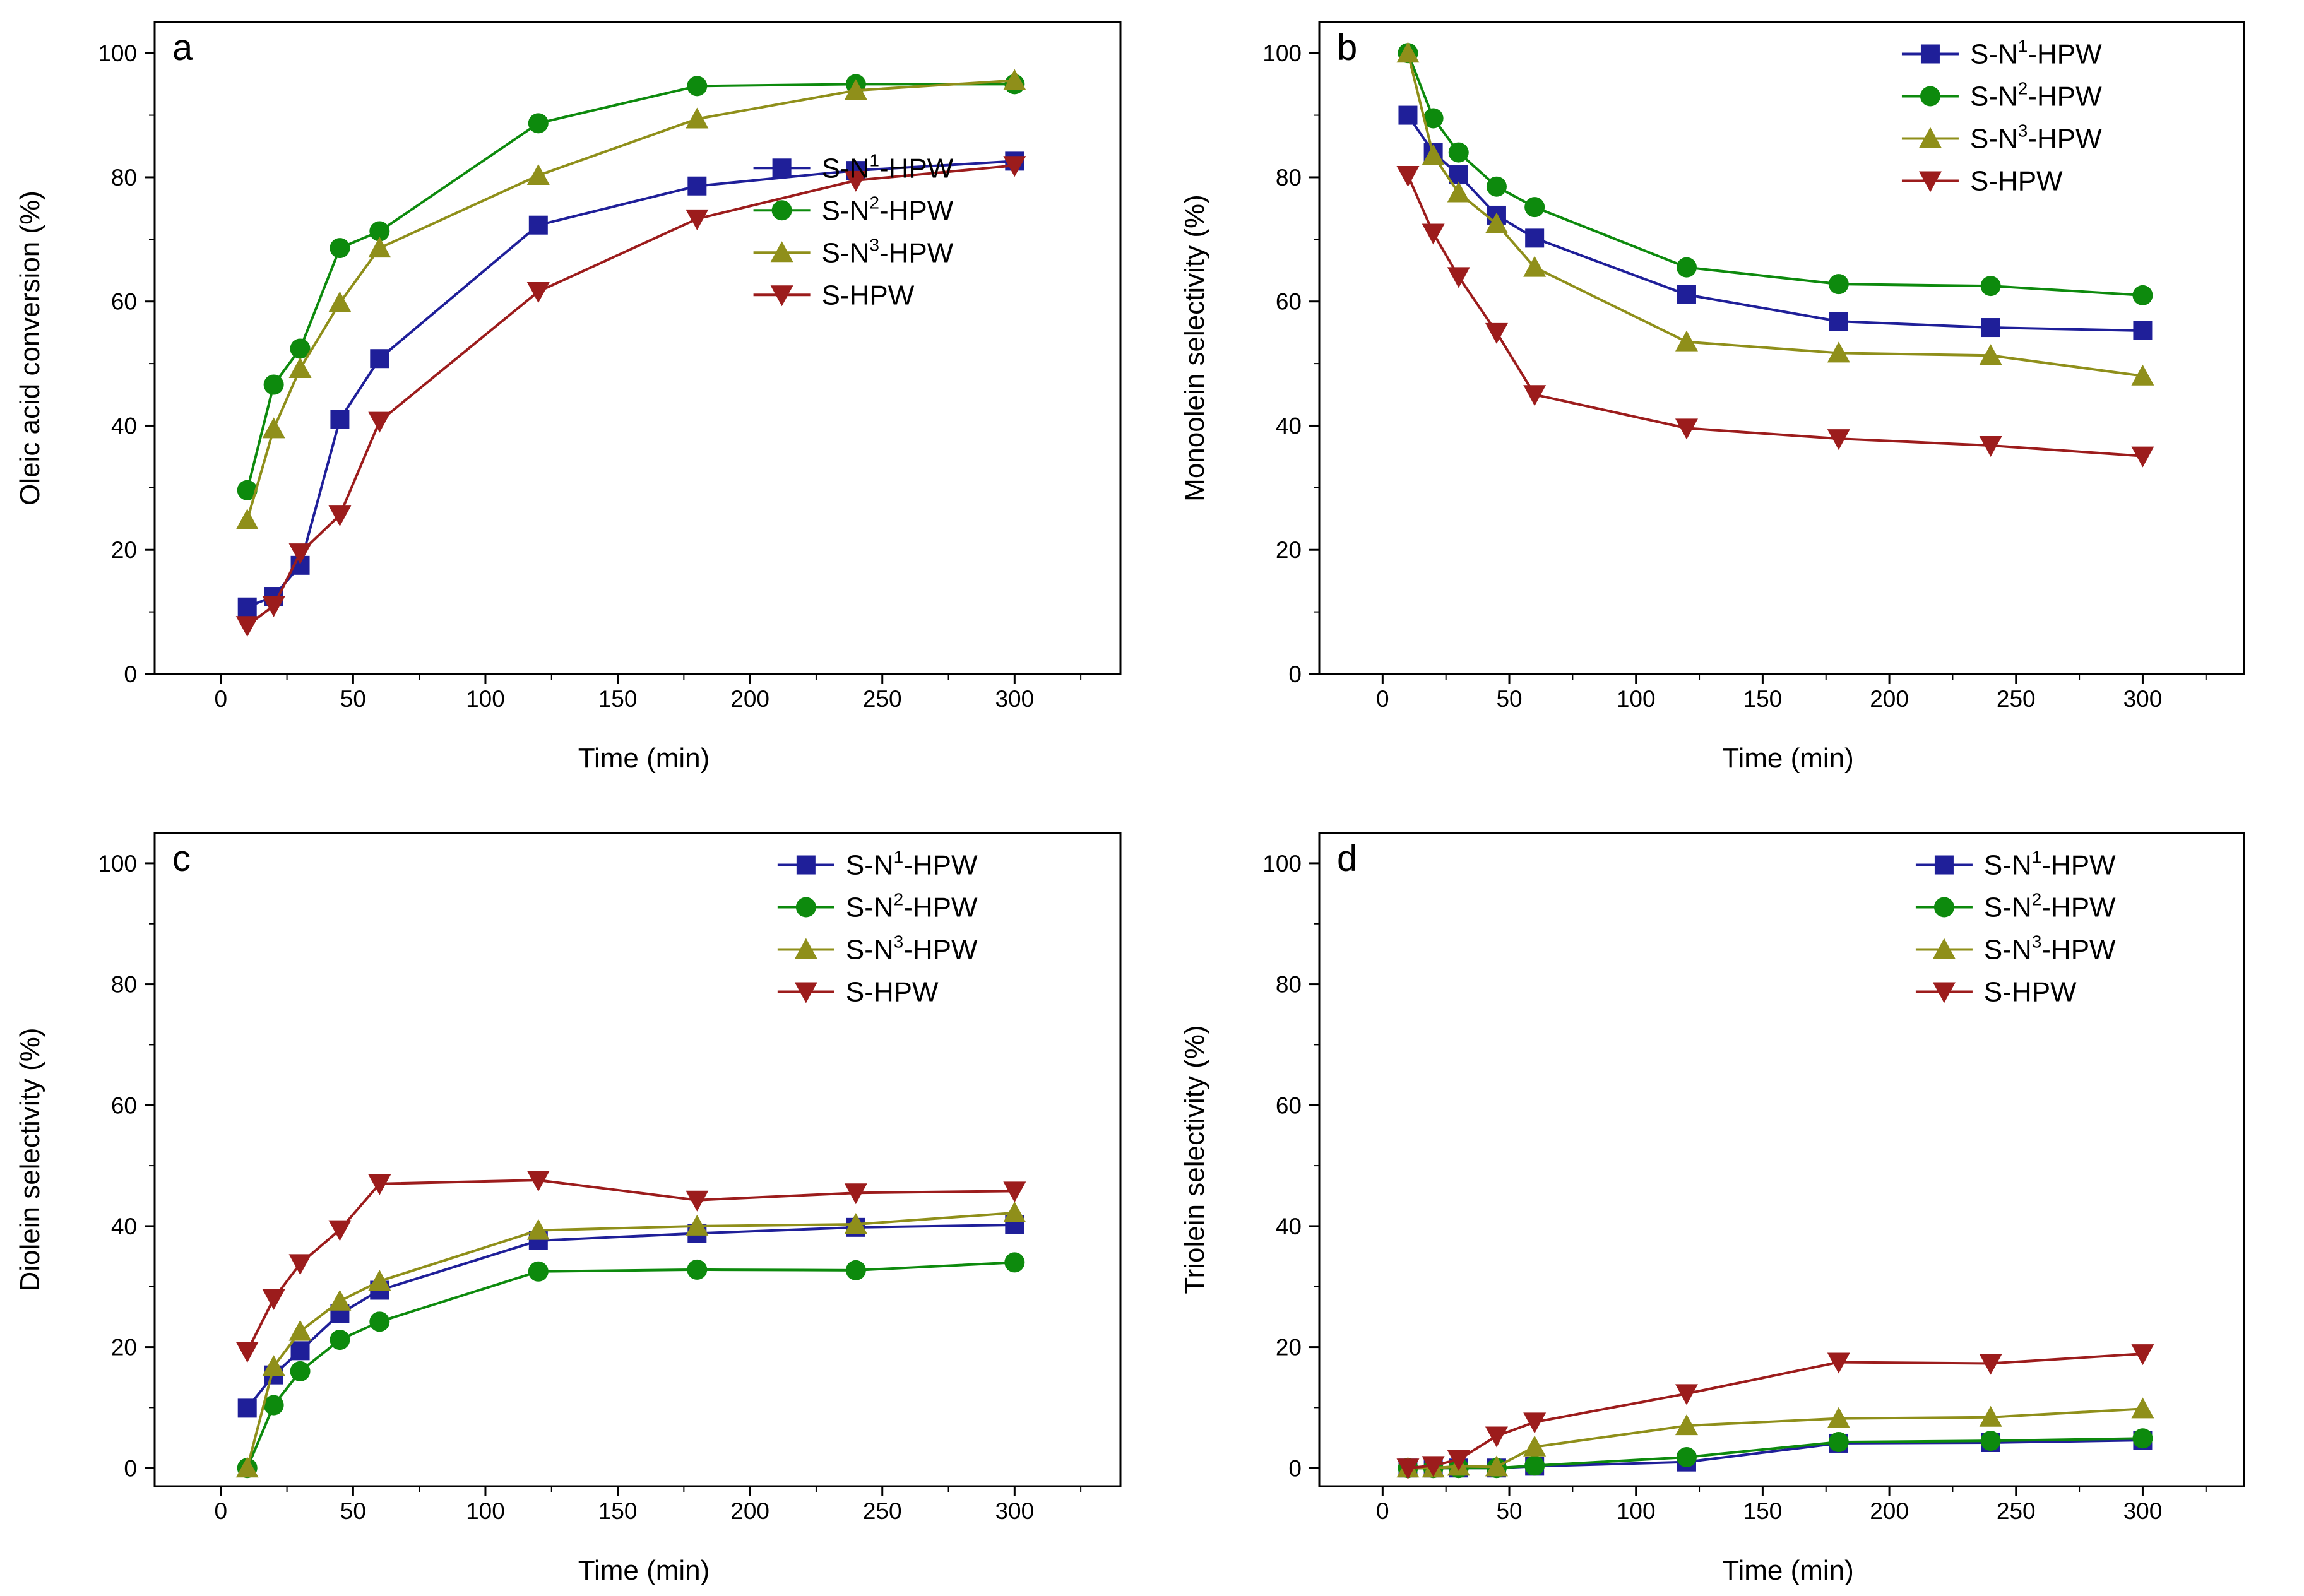 Image resolution: width=2304 pixels, height=1596 pixels. What do you see at coordinates (1295, 1468) in the screenshot?
I see `y-tick-label: 0` at bounding box center [1295, 1468].